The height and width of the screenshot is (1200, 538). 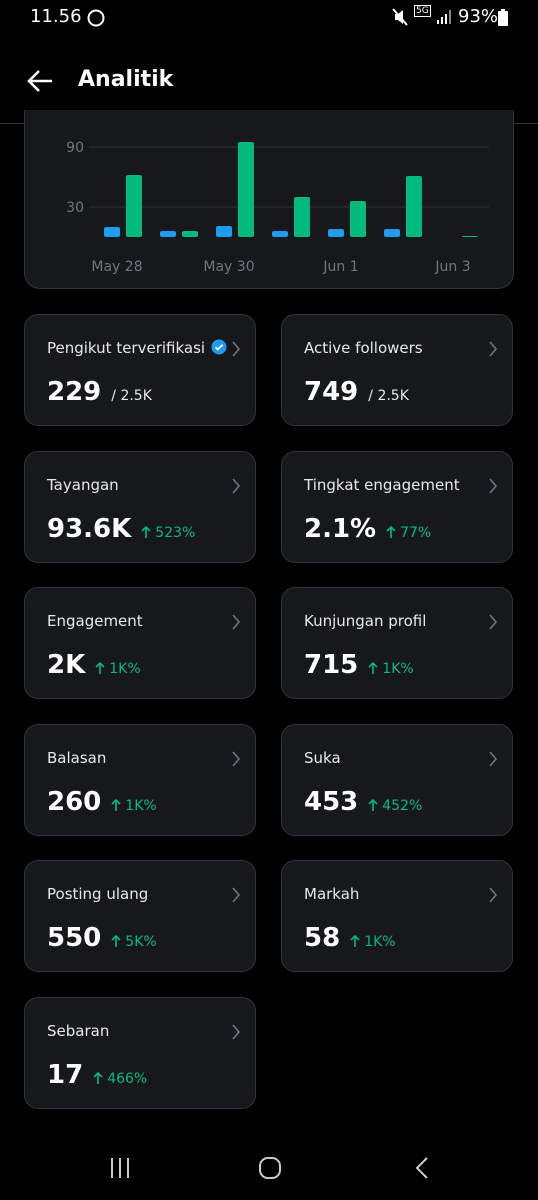 What do you see at coordinates (331, 392) in the screenshot?
I see `metric-number: 749` at bounding box center [331, 392].